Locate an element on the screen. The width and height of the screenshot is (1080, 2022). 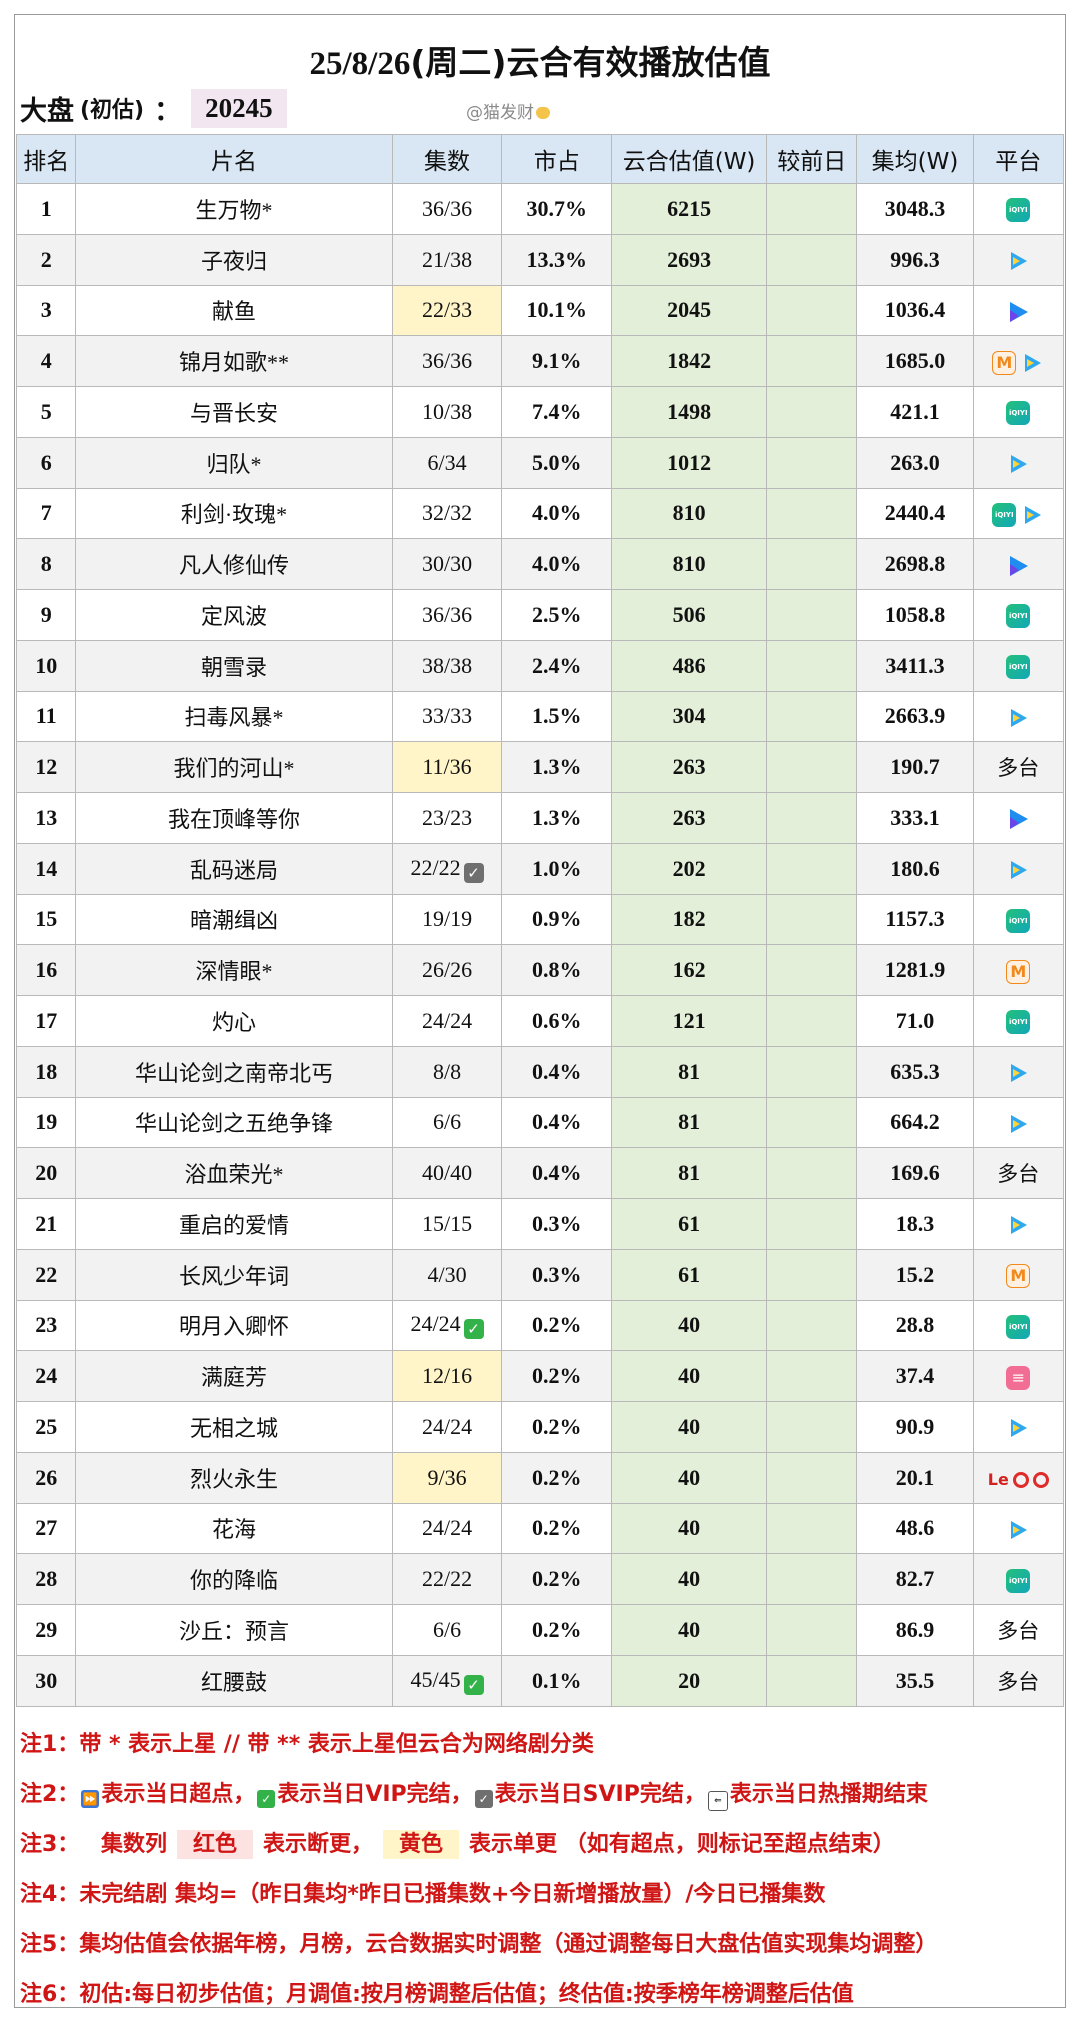
episodes-cell: 32/32 is located at coordinates (447, 513).